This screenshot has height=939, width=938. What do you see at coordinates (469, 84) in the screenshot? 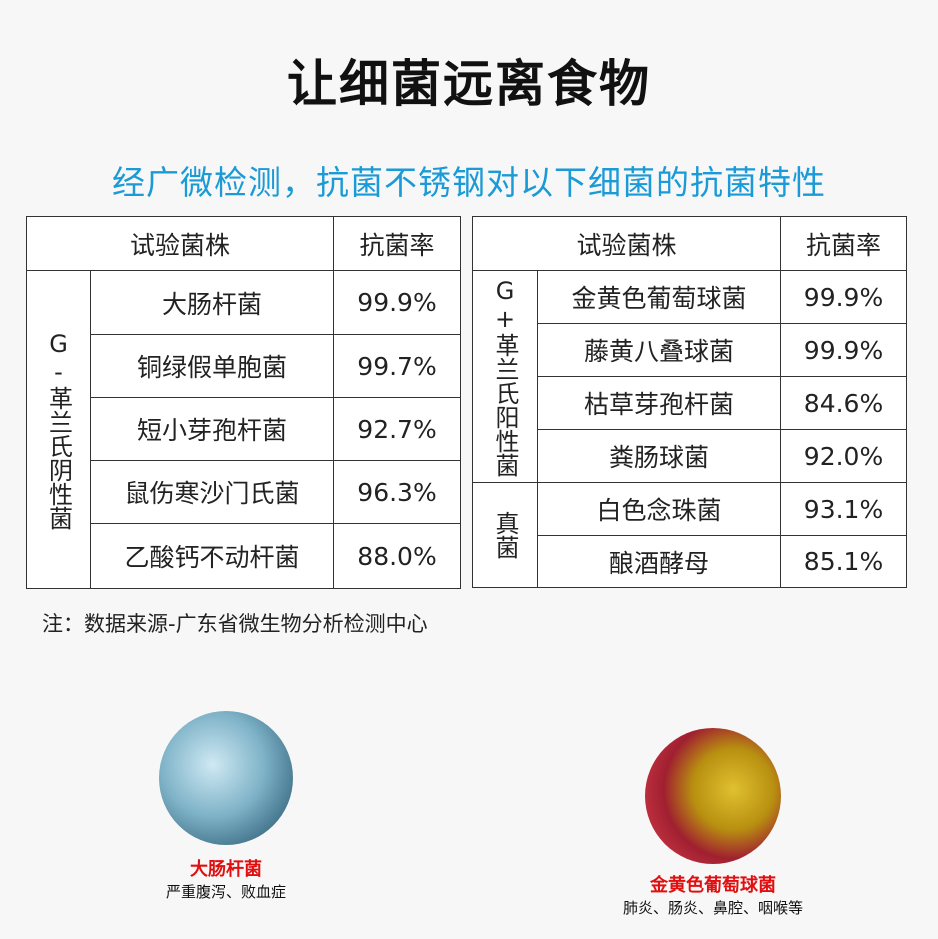
I see `page-title: 让细菌远离食物` at bounding box center [469, 84].